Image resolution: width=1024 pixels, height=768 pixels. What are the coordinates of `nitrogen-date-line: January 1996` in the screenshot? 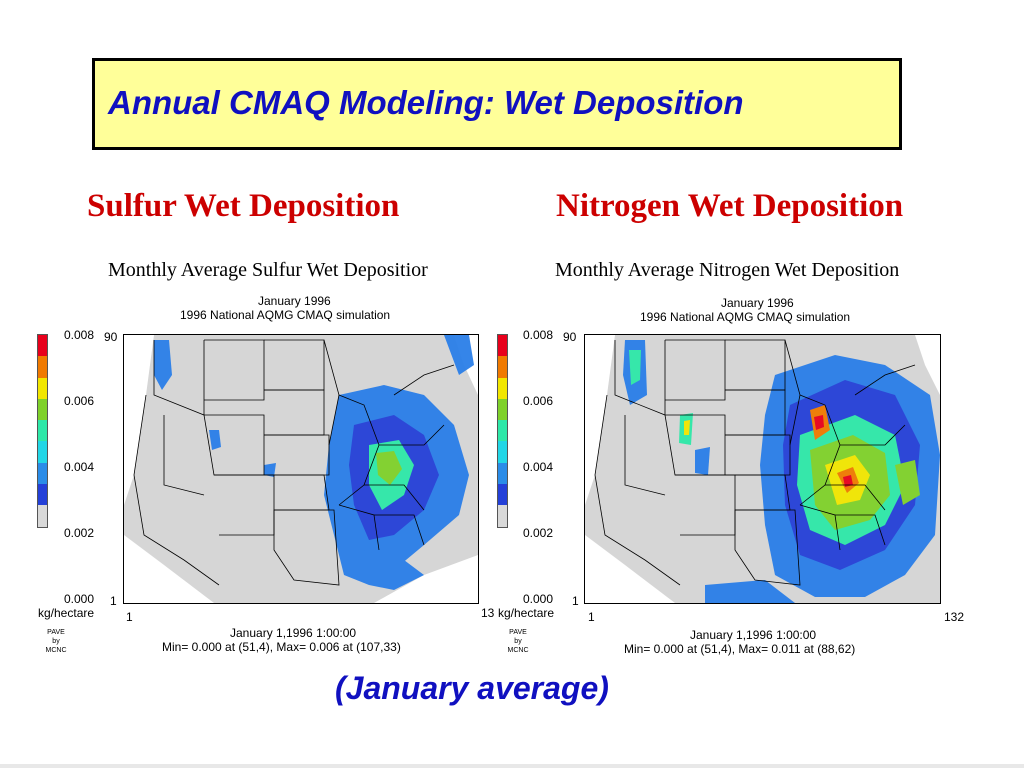 It's located at (757, 303).